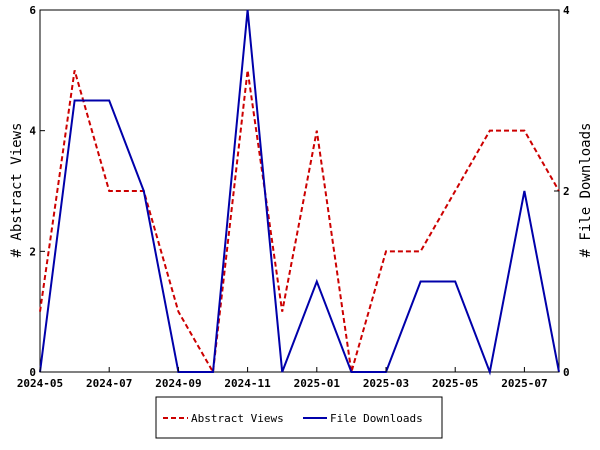 This screenshot has height=450, width=600. I want to click on legend-label-file-downloads: File Downloads, so click(376, 418).